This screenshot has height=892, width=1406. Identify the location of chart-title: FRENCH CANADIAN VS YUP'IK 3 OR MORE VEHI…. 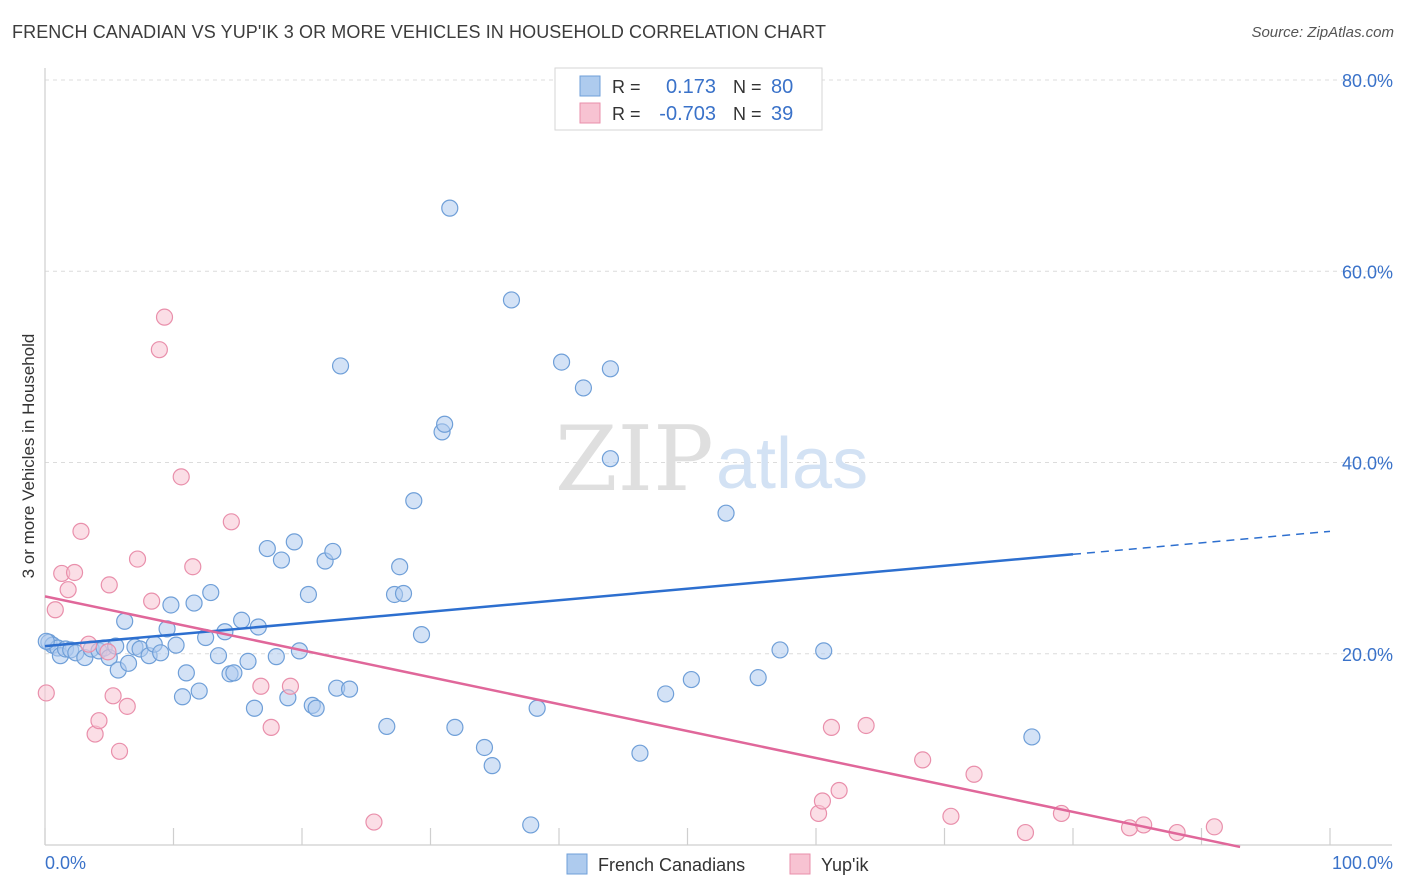
(419, 32).